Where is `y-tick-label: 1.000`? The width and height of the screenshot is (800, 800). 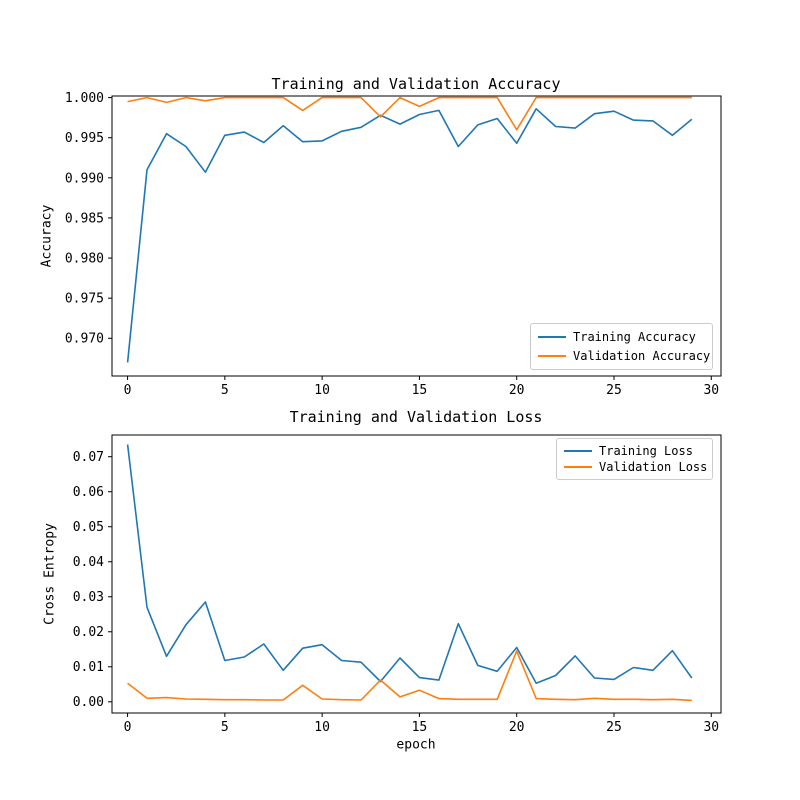
y-tick-label: 1.000 is located at coordinates (84, 98).